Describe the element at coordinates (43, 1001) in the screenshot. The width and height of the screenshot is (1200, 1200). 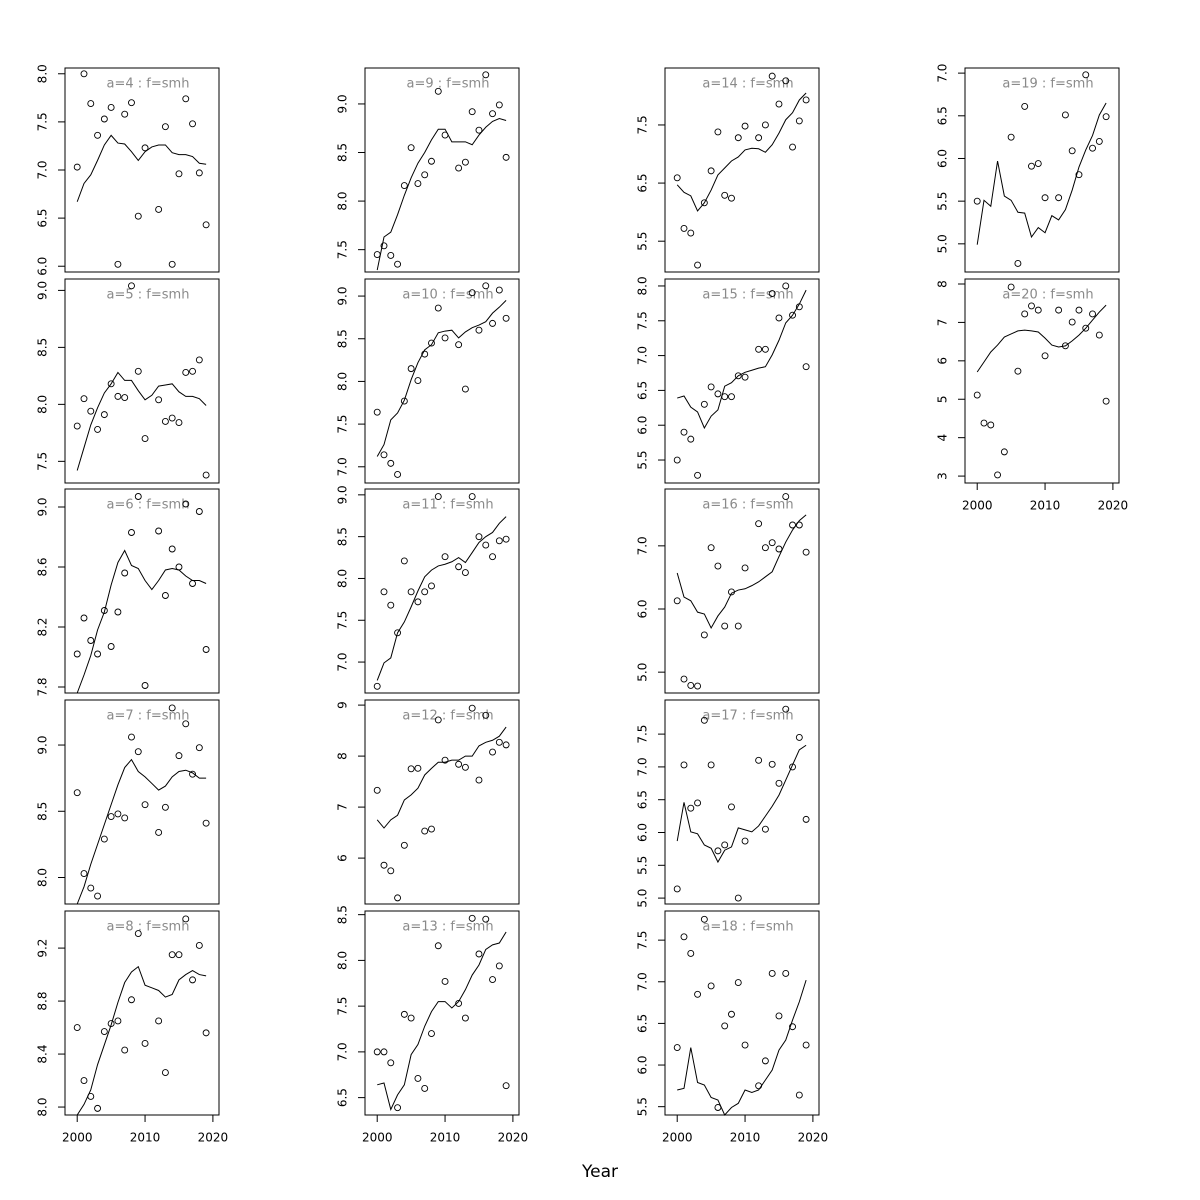
I see `y-tick-label: 8.8` at that location.